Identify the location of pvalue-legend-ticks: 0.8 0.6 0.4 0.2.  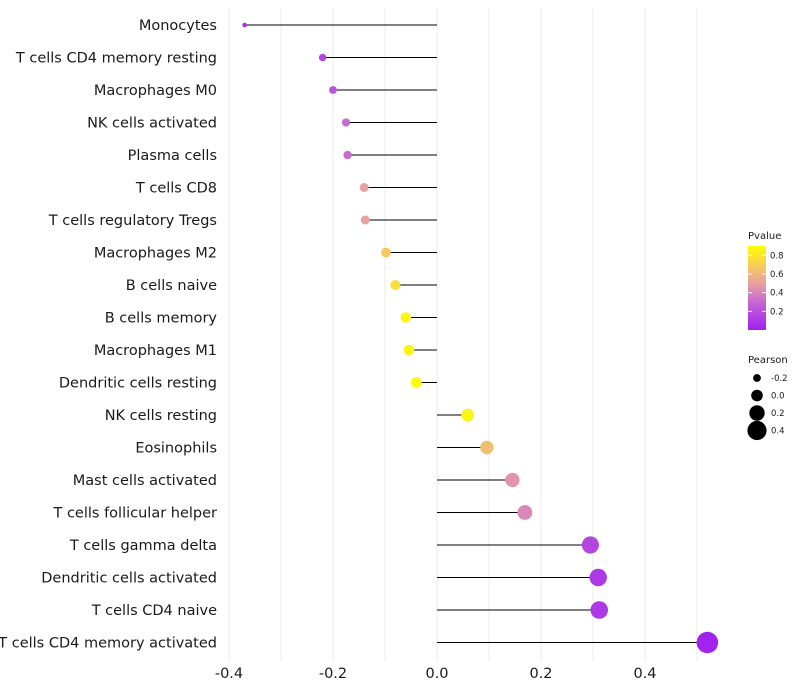
(766, 284).